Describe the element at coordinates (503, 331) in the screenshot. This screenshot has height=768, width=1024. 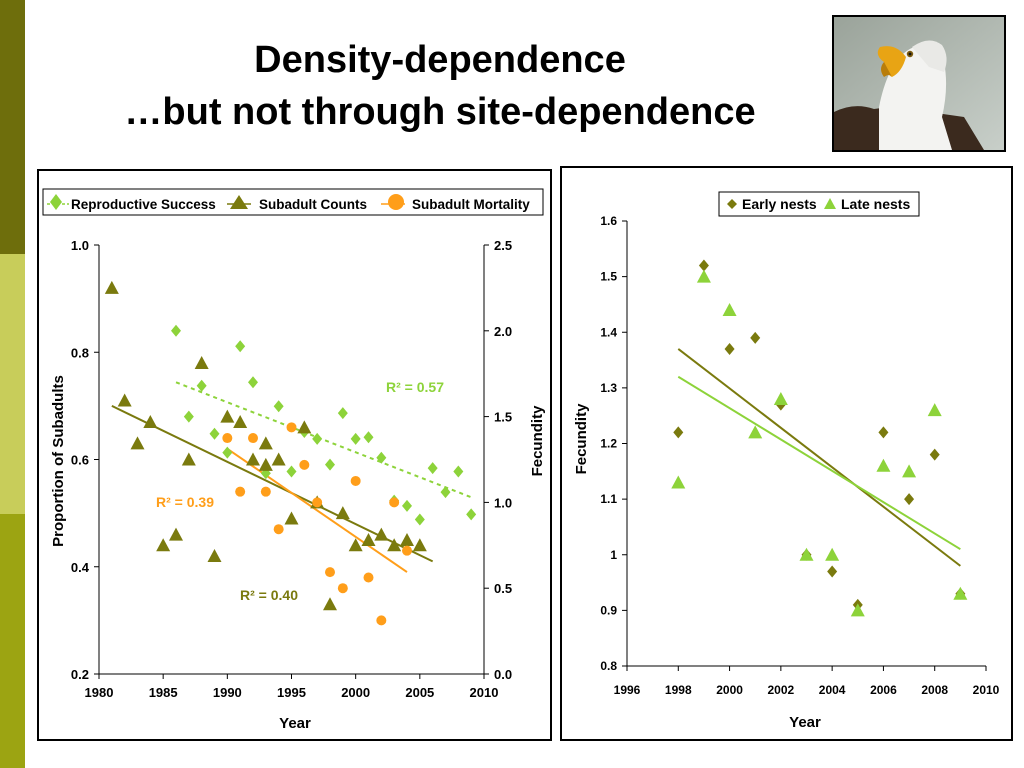
I see `right-y-tick-label: 2.0` at that location.